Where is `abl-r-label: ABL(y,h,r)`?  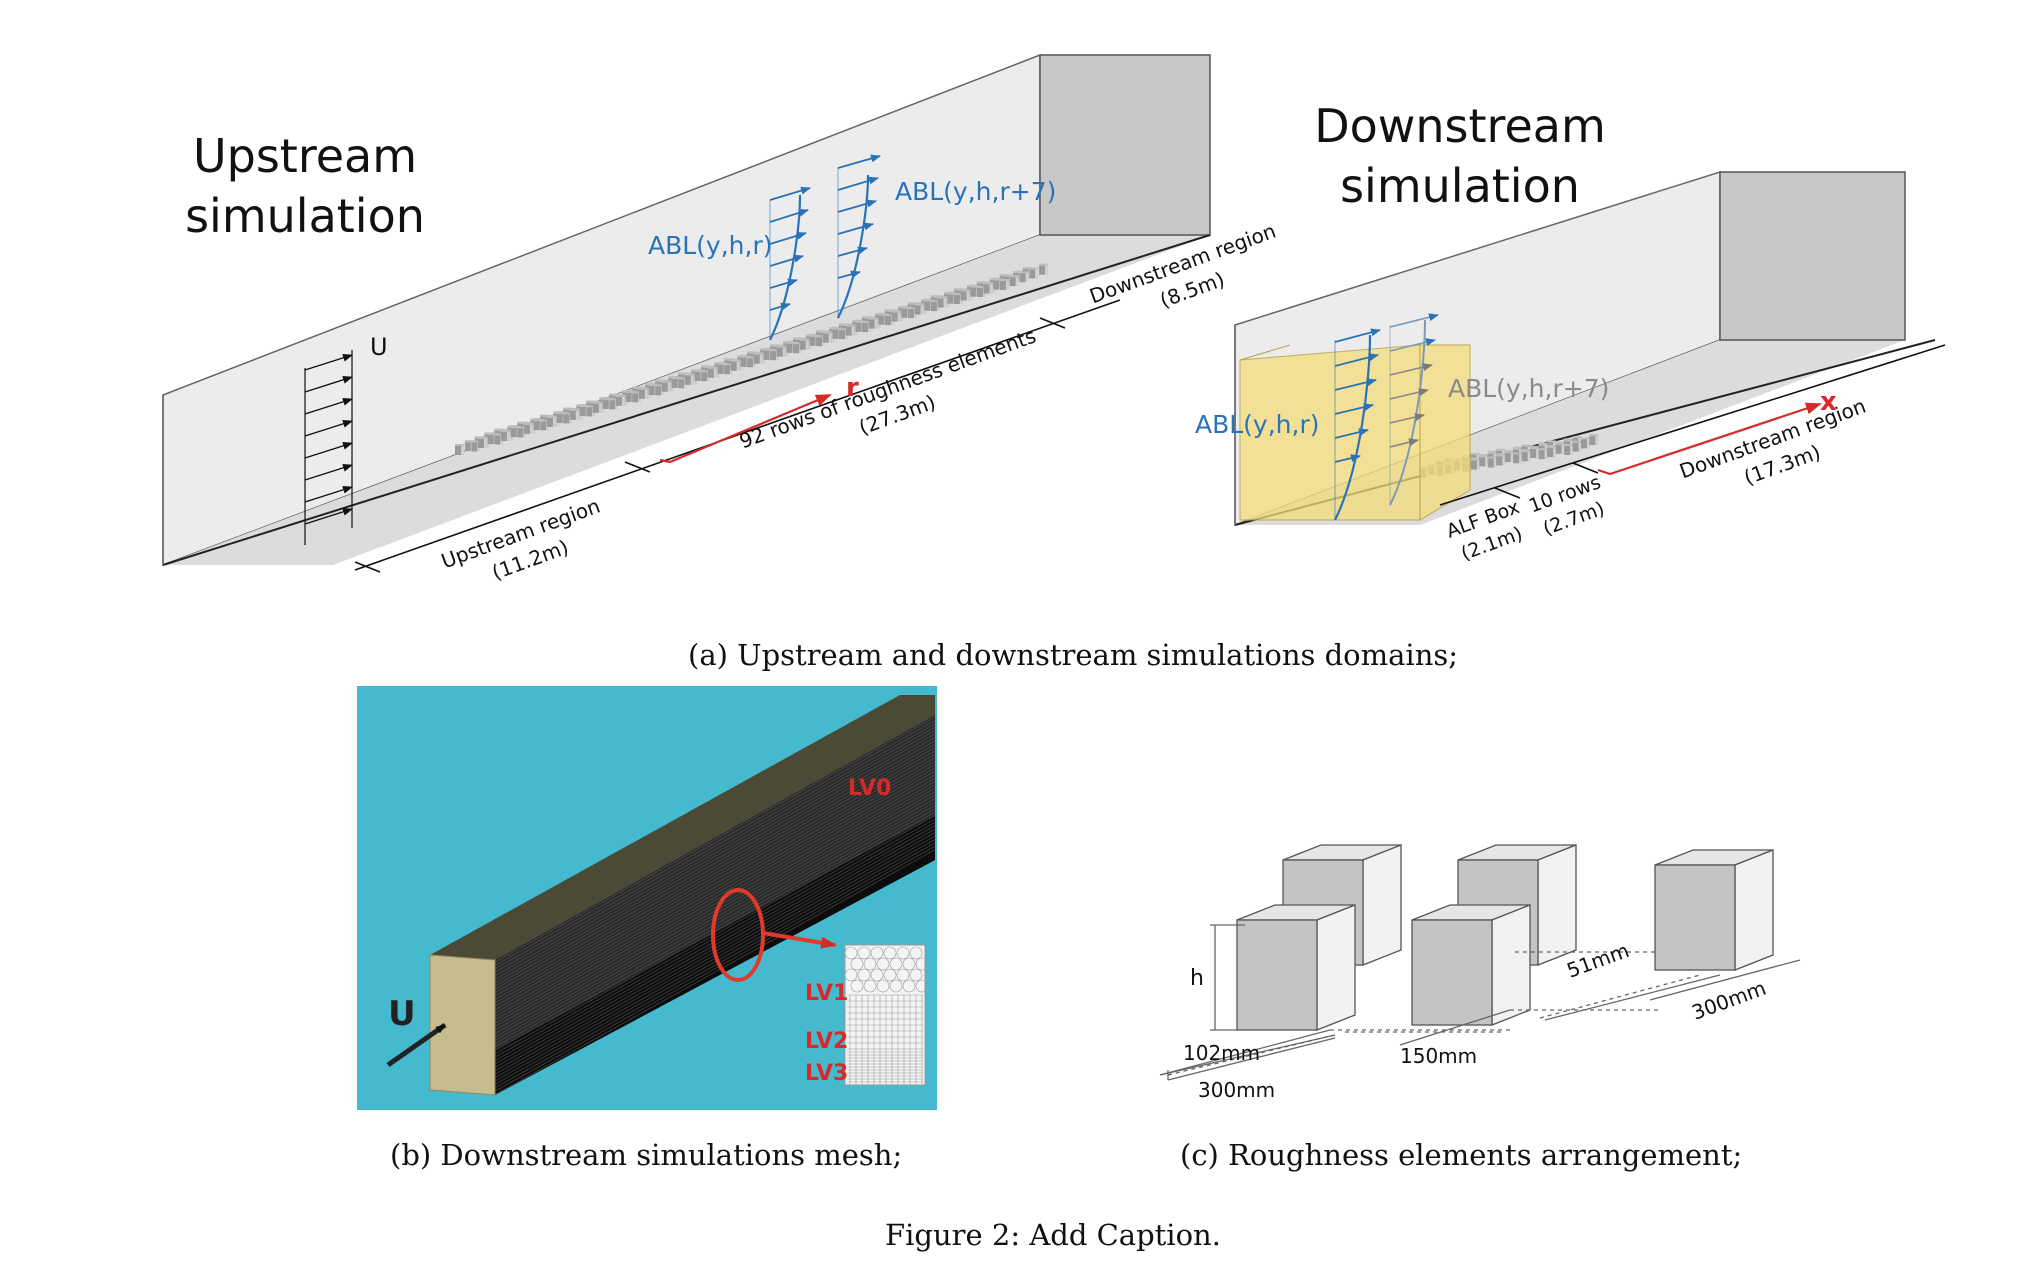 abl-r-label: ABL(y,h,r) is located at coordinates (710, 245).